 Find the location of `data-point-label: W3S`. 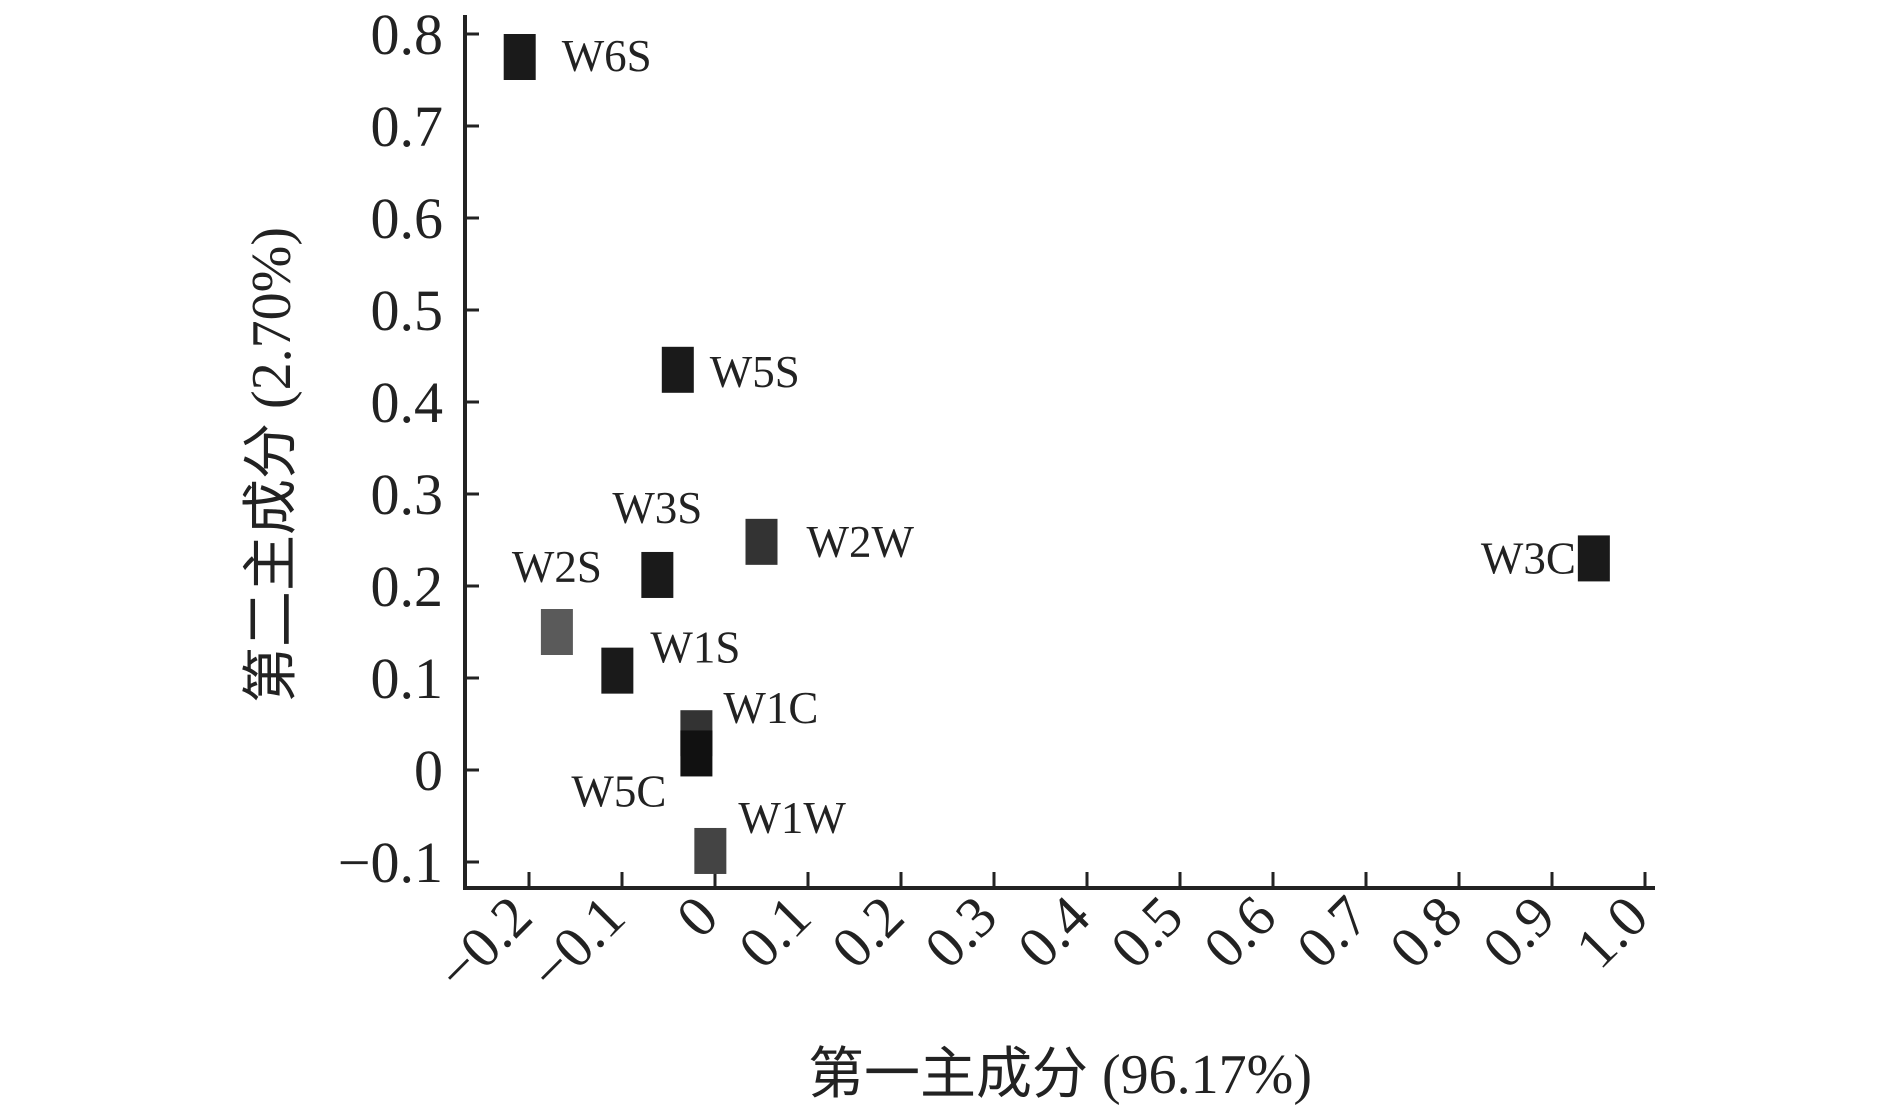

data-point-label: W3S is located at coordinates (657, 508).